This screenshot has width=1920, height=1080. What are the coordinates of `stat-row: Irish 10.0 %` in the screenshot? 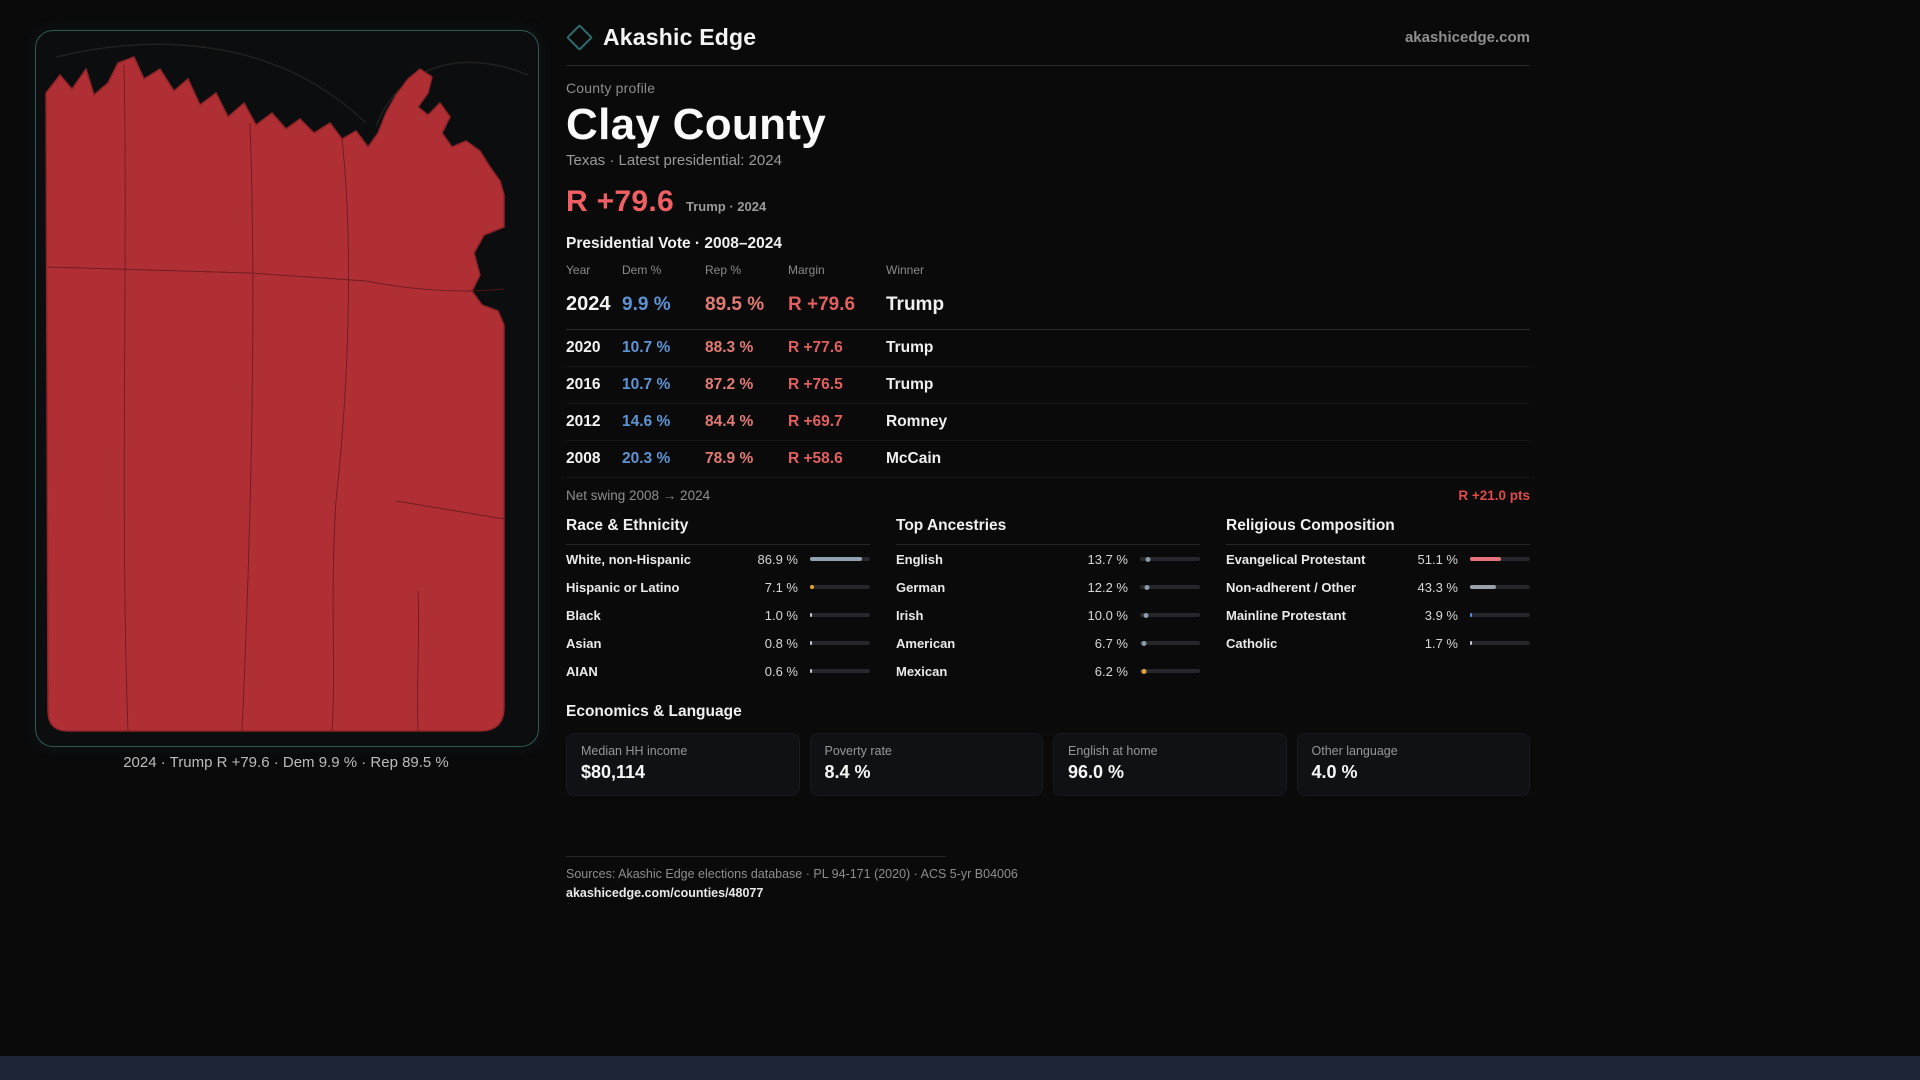 It's located at (1048, 615).